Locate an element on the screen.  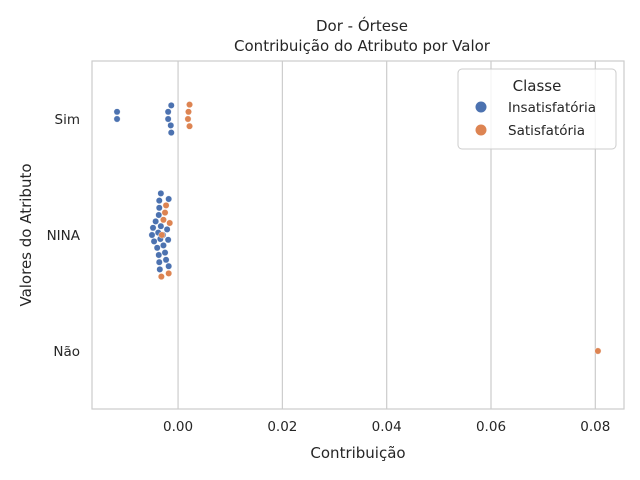
legend-label-satisfatoria: Satisfatória is located at coordinates (546, 131).